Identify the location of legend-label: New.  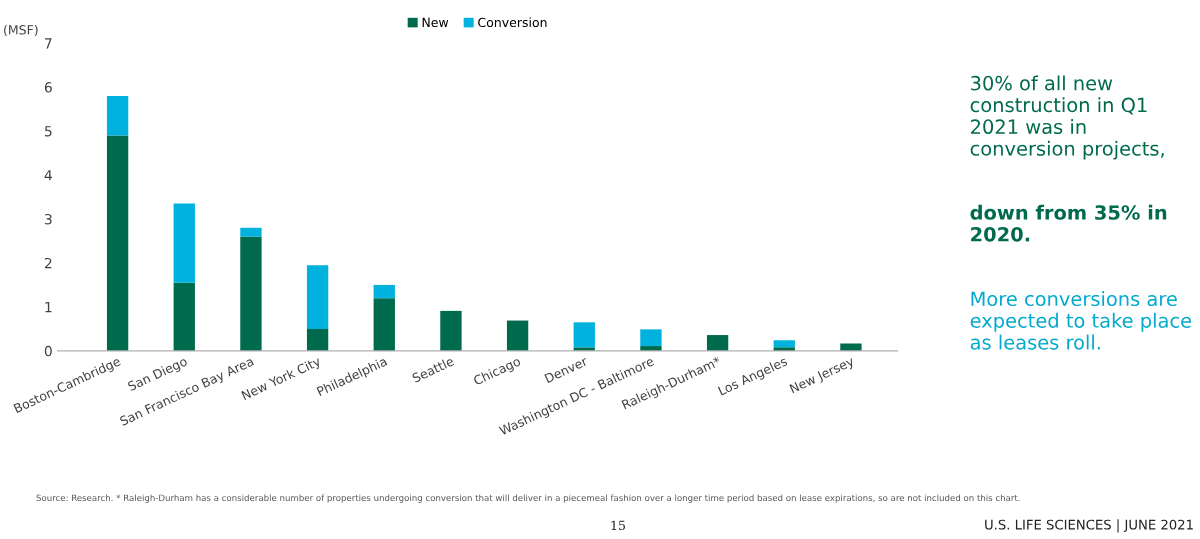
(435, 22).